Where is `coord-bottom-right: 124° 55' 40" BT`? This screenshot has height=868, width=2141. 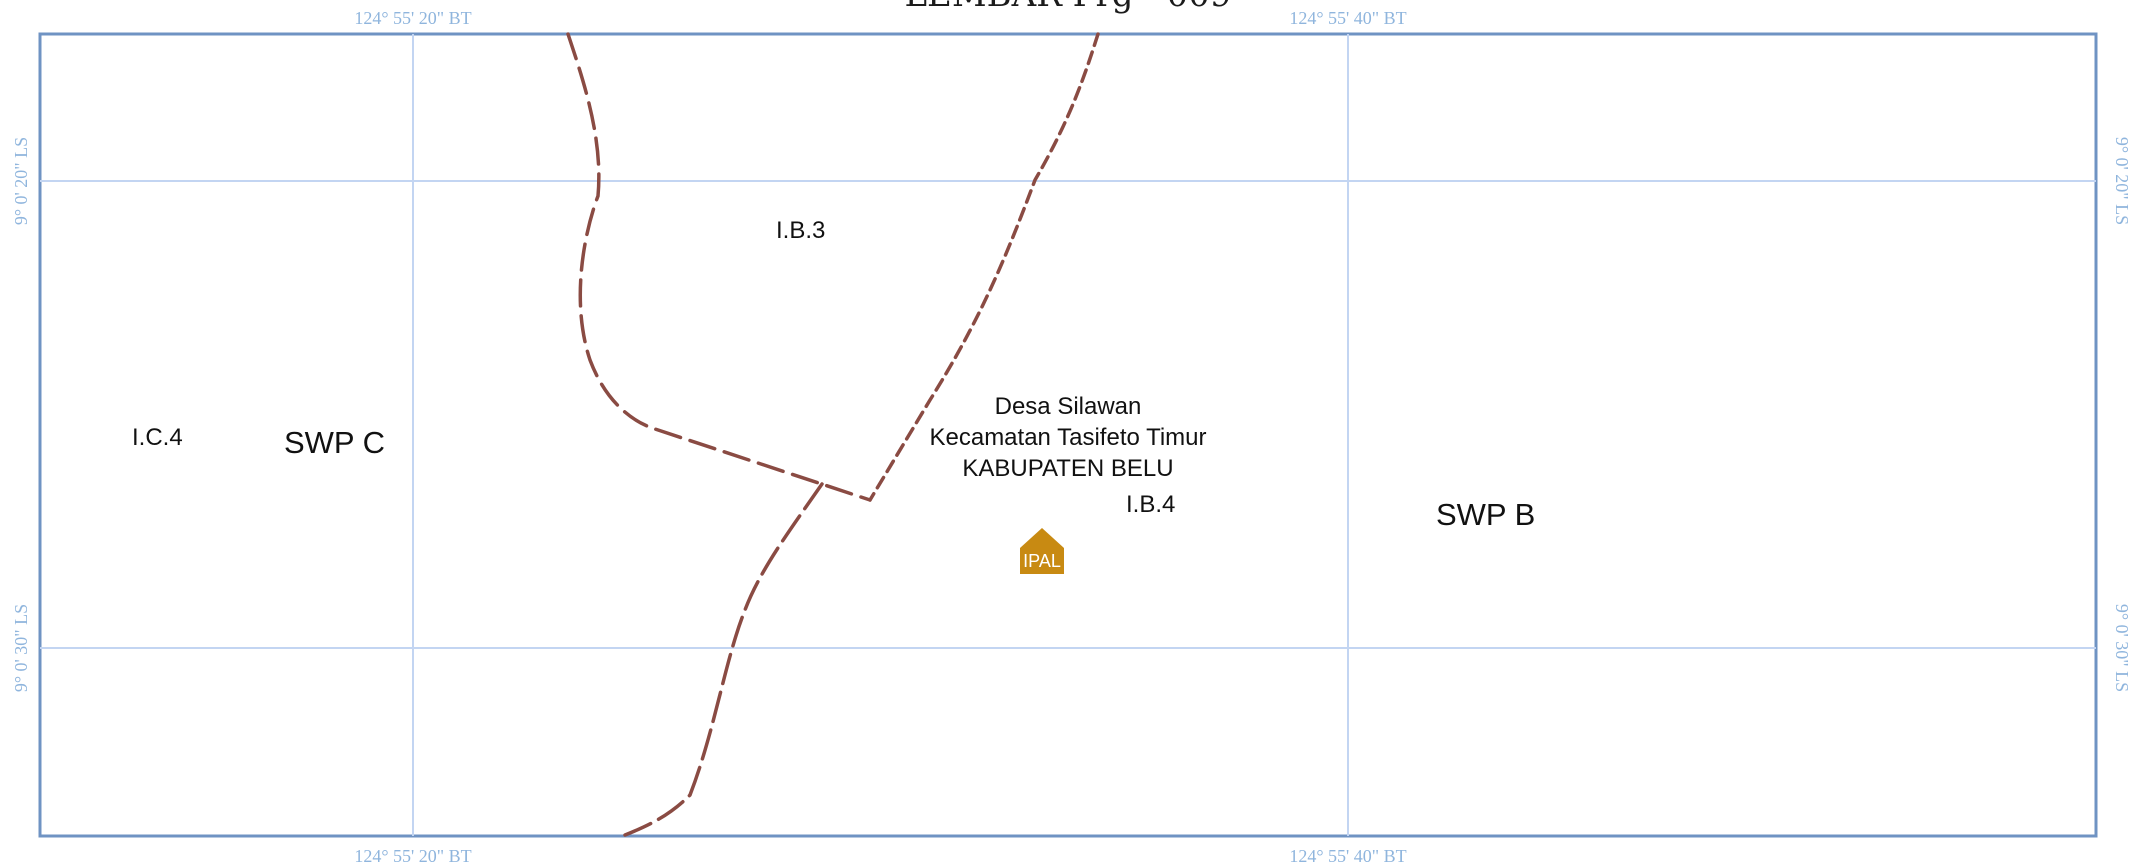
coord-bottom-right: 124° 55' 40" BT is located at coordinates (1347, 856).